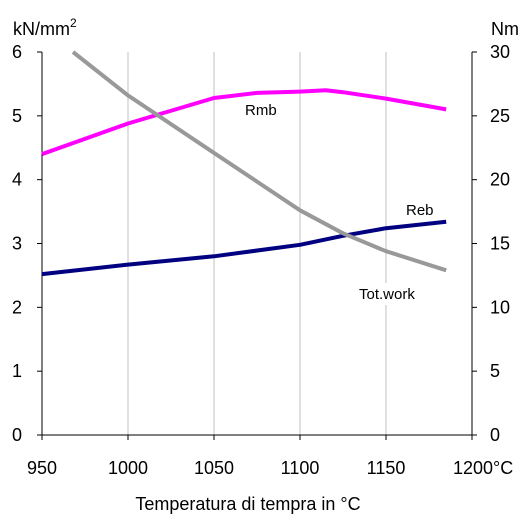 This screenshot has height=520, width=528. Describe the element at coordinates (500, 52) in the screenshot. I see `y-right-tick-label: 30` at that location.